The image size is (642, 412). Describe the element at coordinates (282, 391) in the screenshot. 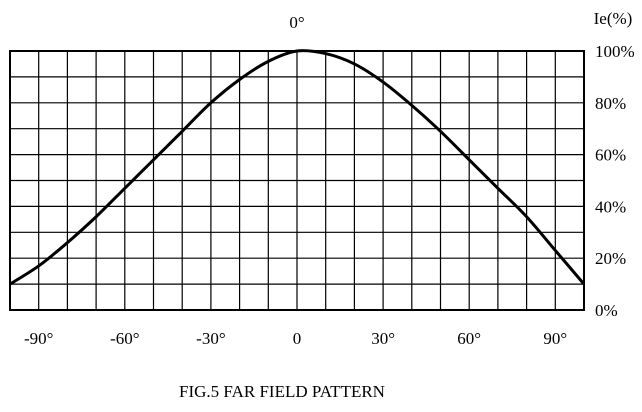

I see `figure-caption: FIG.5 FAR FIELD PATTERN` at that location.